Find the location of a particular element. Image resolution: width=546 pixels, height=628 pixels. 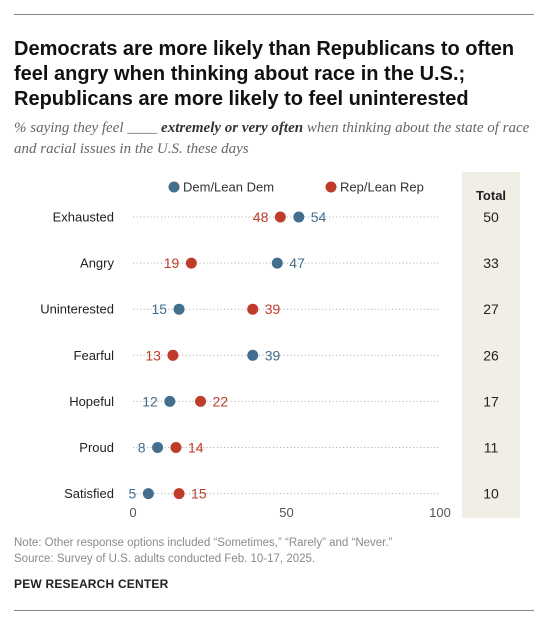

category-label: Uninterested is located at coordinates (77, 309).